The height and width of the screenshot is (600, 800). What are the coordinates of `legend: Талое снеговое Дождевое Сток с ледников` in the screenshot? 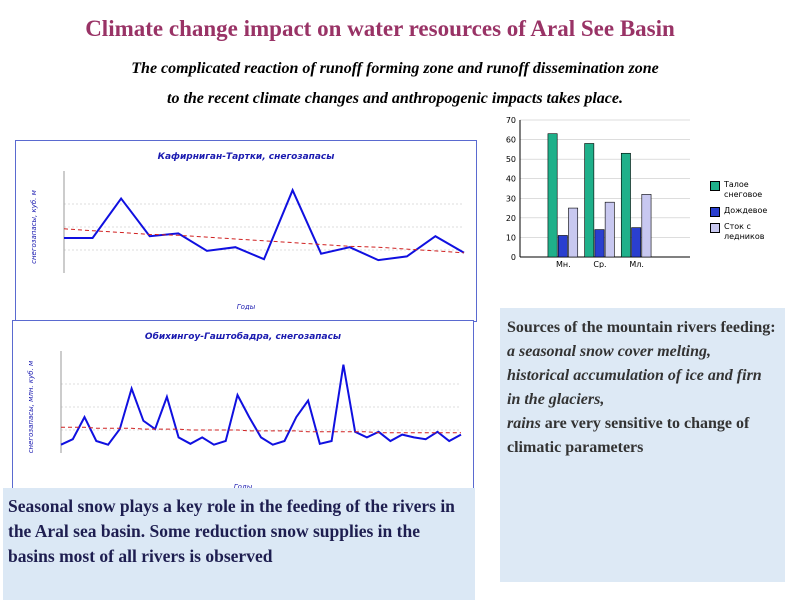 It's located at (740, 214).